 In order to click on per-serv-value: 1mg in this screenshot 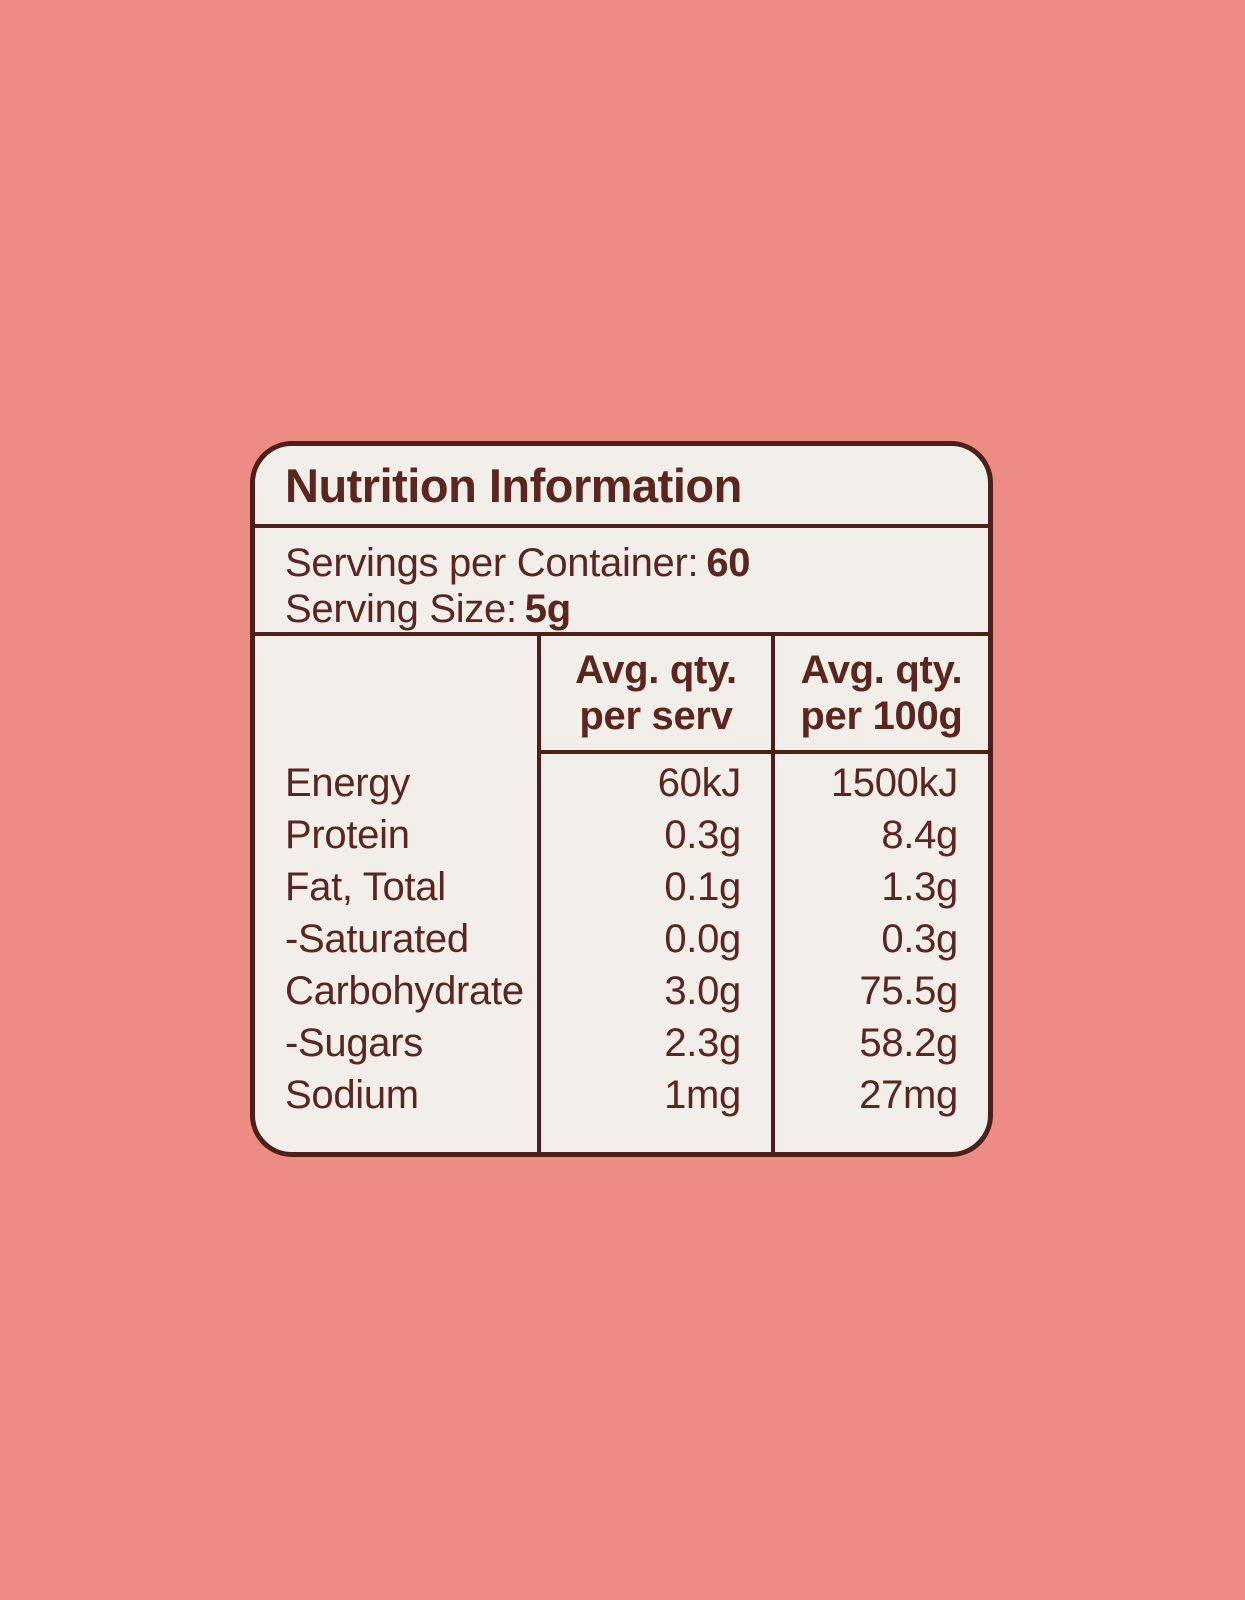, I will do `click(702, 1095)`.